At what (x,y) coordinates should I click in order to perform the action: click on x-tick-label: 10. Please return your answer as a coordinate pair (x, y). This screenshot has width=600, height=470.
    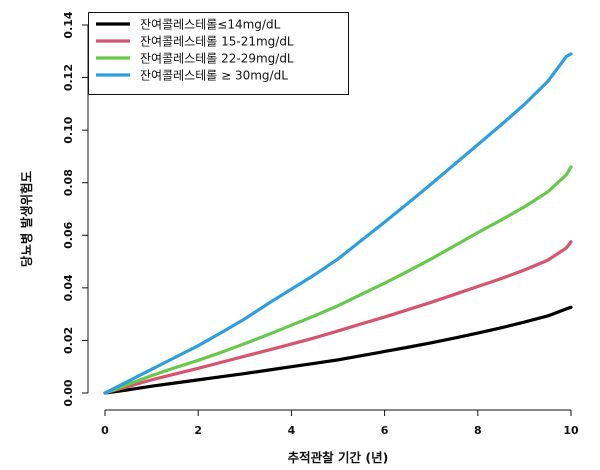
    Looking at the image, I should click on (571, 430).